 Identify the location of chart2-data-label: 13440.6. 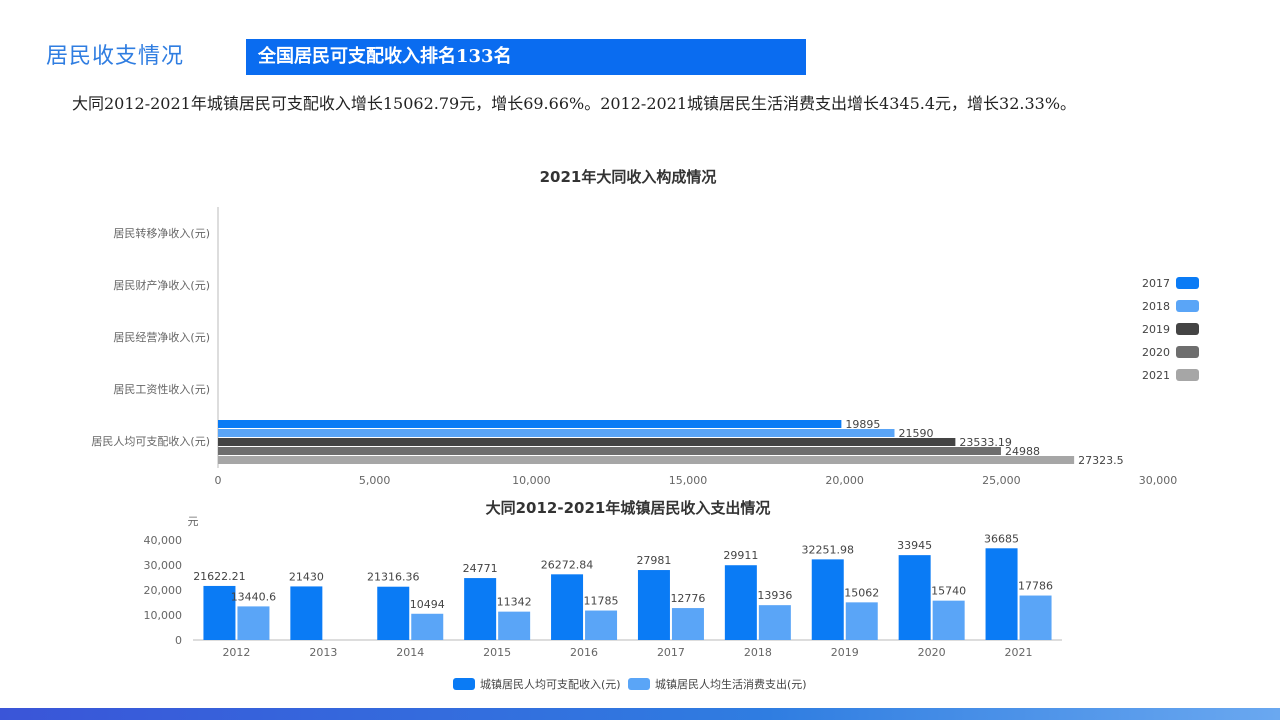
(254, 596).